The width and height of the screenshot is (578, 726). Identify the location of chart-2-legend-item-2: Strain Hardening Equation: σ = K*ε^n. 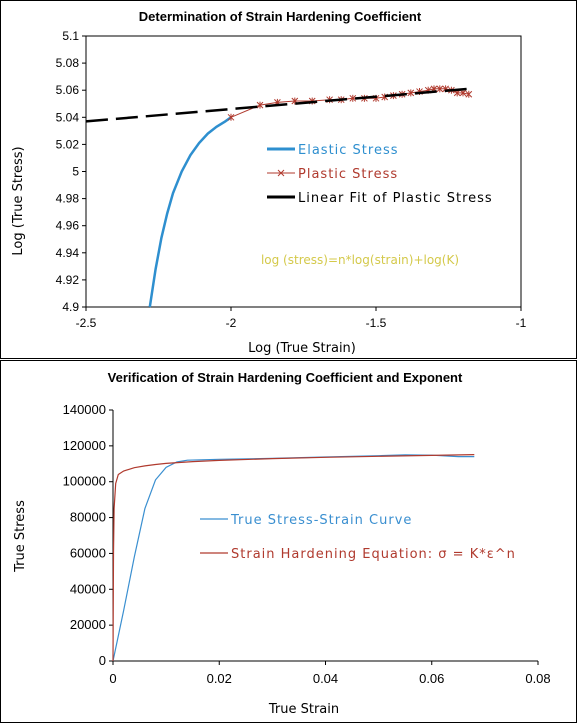
(358, 554).